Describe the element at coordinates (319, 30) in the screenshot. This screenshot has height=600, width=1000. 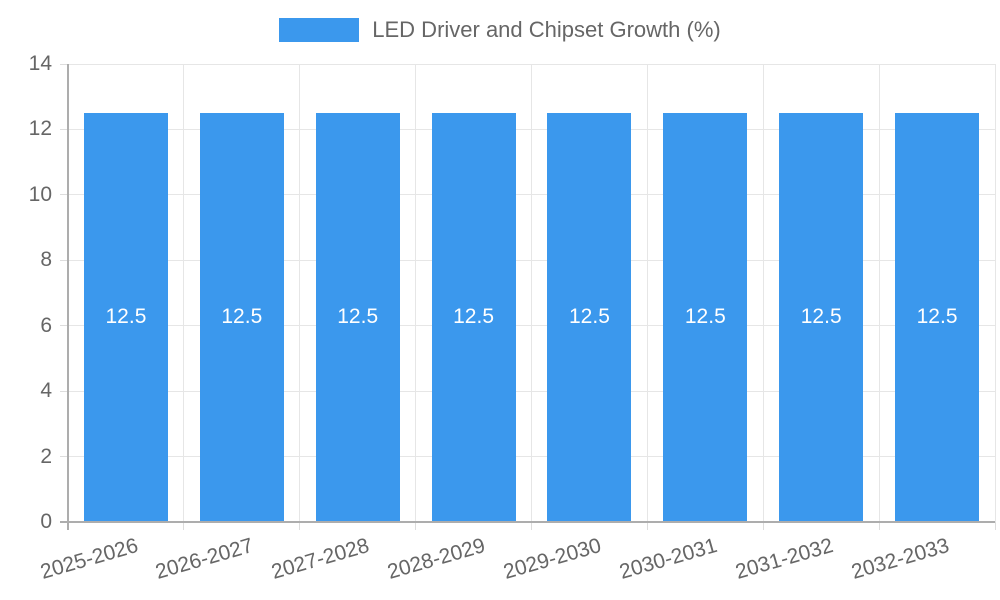
I see `legend-swatch` at that location.